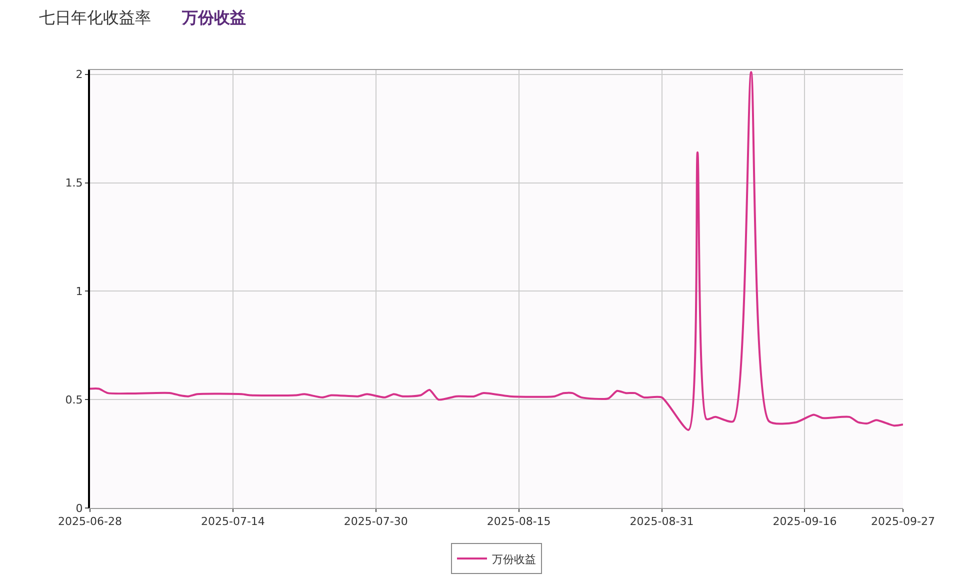 The image size is (975, 586). What do you see at coordinates (232, 521) in the screenshot?
I see `x-tick-label: 2025-07-14` at bounding box center [232, 521].